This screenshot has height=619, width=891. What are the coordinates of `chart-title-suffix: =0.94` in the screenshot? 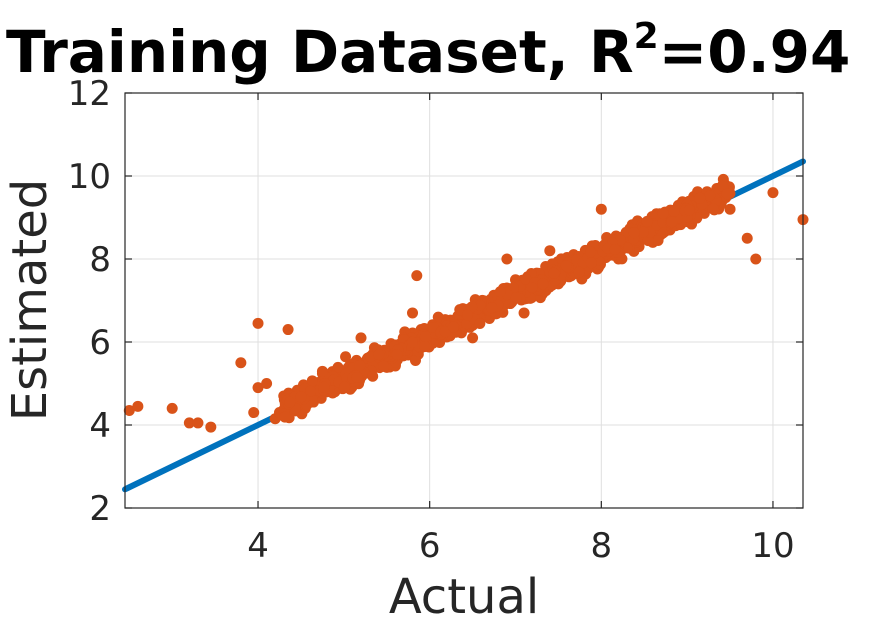 It's located at (755, 52).